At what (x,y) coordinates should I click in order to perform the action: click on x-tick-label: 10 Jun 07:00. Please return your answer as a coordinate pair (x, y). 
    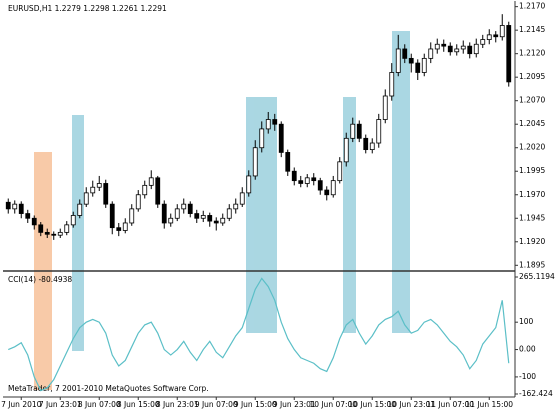
    Looking at the image, I should click on (333, 404).